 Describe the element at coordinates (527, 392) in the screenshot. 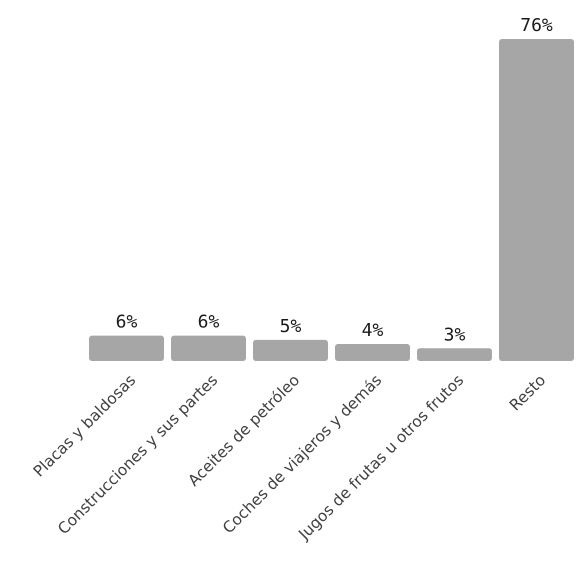

I see `category-label-5: Resto` at that location.